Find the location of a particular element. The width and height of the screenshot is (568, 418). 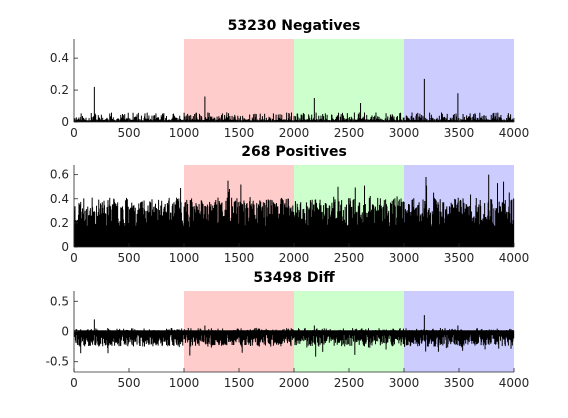

dense-bar-block is located at coordinates (294, 333).